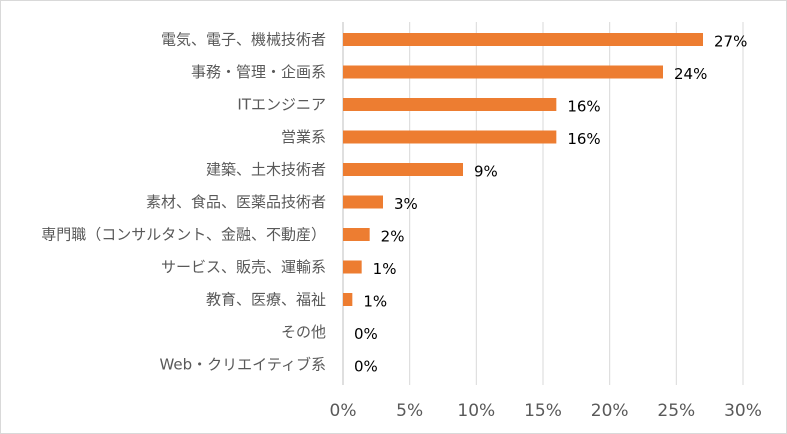  What do you see at coordinates (486, 172) in the screenshot?
I see `data-label: 9%` at bounding box center [486, 172].